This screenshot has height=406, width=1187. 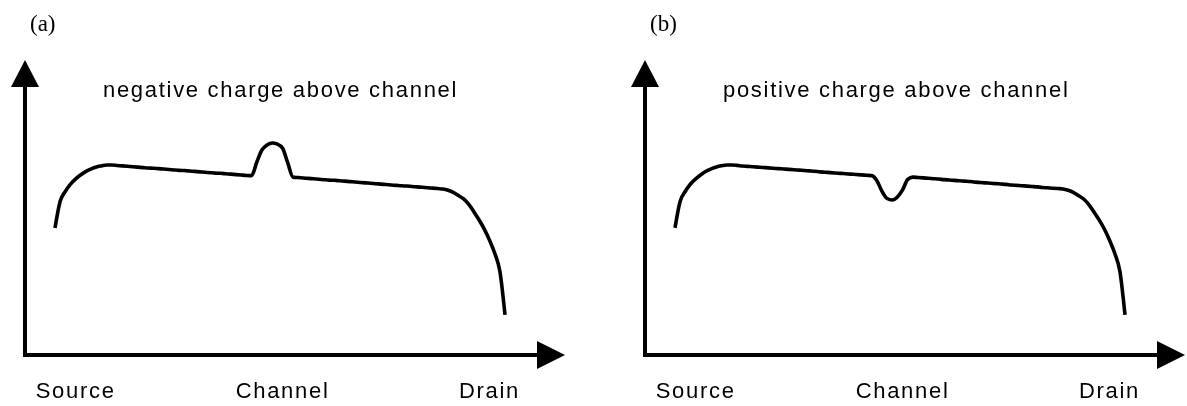 I want to click on text: positive charge above channel, so click(x=896, y=89).